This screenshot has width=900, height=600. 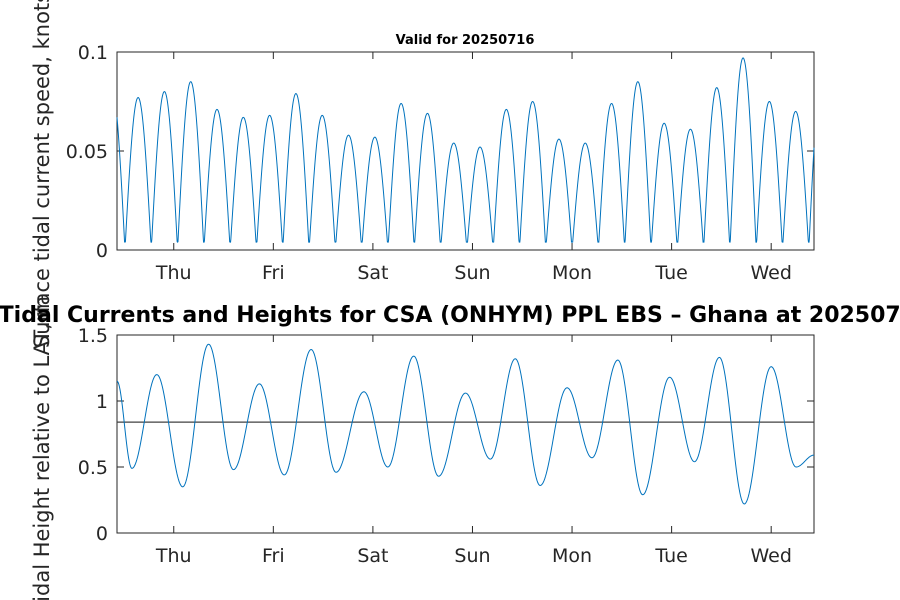 What do you see at coordinates (102, 251) in the screenshot?
I see `current-speed-y-tick-label: 0` at bounding box center [102, 251].